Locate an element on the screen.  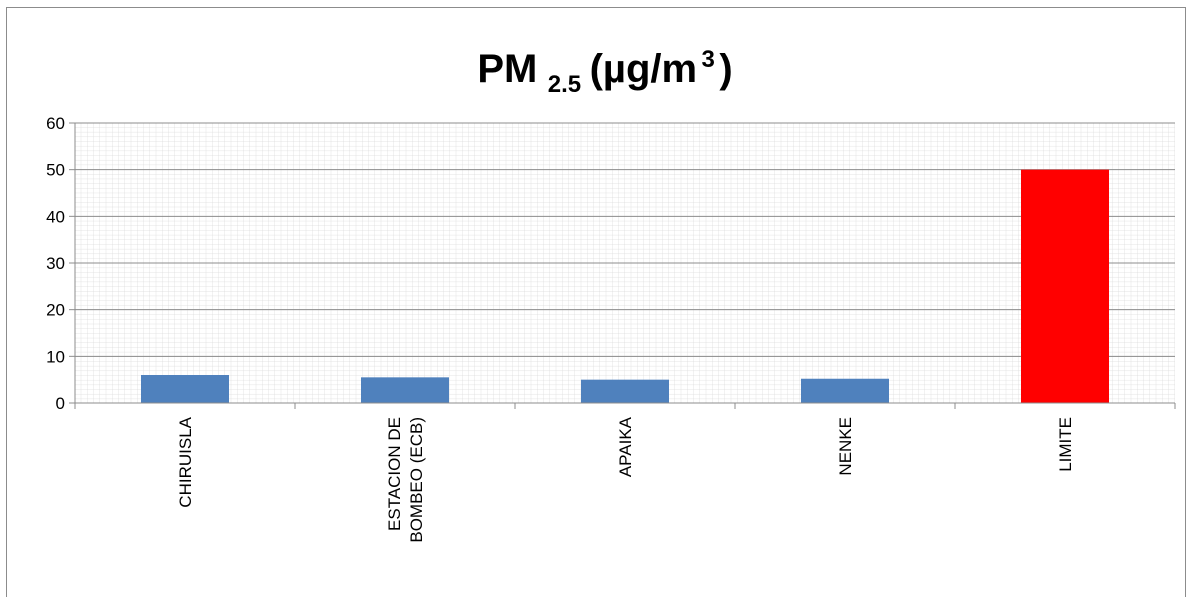
y-axis-tick-labels: 0 10 20 30 40 50 60 is located at coordinates (55, 263).